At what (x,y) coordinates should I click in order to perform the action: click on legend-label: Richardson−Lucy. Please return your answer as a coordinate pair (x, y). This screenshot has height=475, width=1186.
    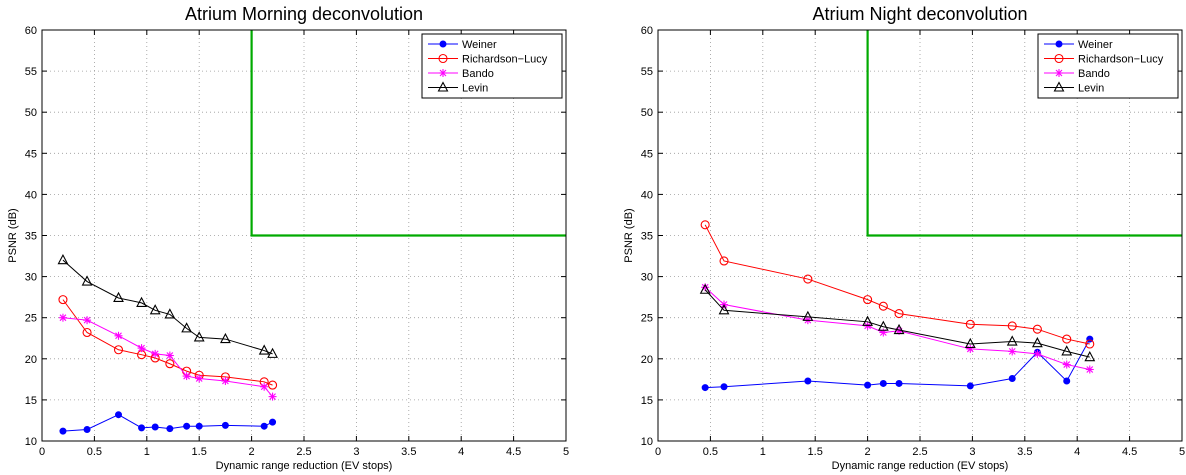
    Looking at the image, I should click on (1121, 60).